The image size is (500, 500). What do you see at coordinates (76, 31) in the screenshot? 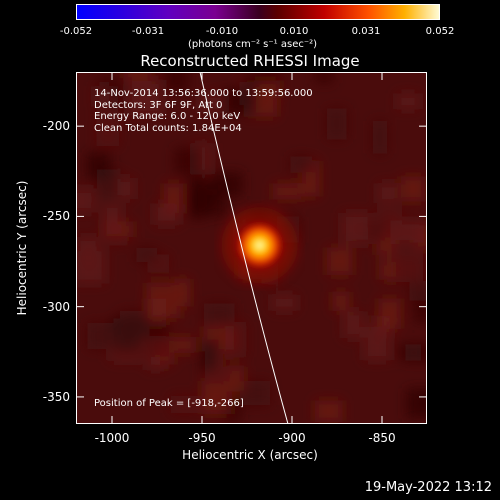
I see `colorbar-tick: -0.052` at bounding box center [76, 31].